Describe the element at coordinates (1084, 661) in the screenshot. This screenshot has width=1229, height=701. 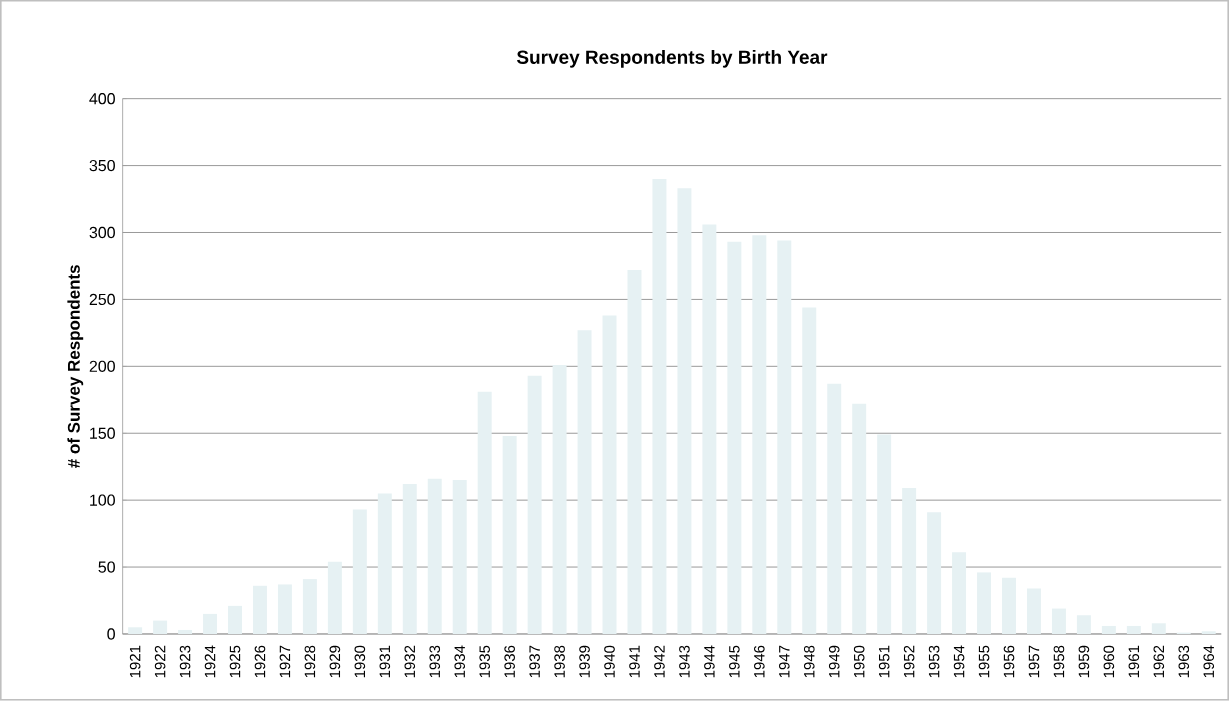
I see `x-tick-label: 1959` at that location.